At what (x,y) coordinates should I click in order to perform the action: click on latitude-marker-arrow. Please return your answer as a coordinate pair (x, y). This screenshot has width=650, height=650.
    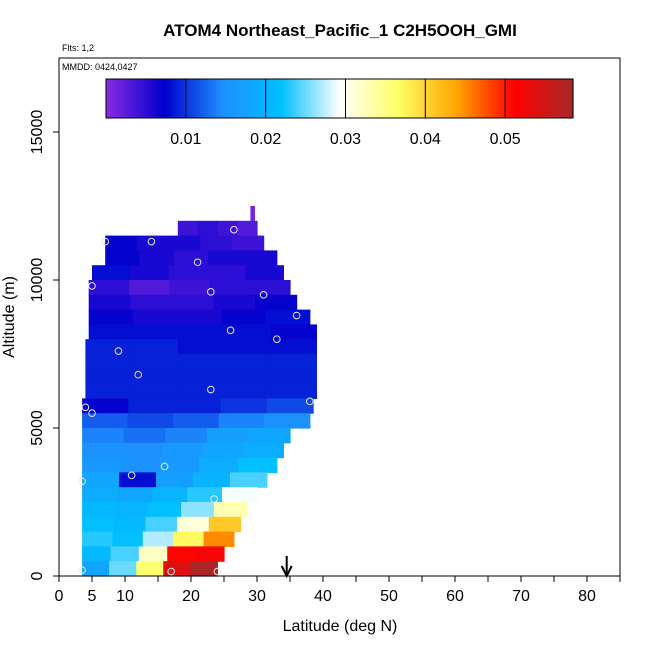
    Looking at the image, I should click on (286, 567).